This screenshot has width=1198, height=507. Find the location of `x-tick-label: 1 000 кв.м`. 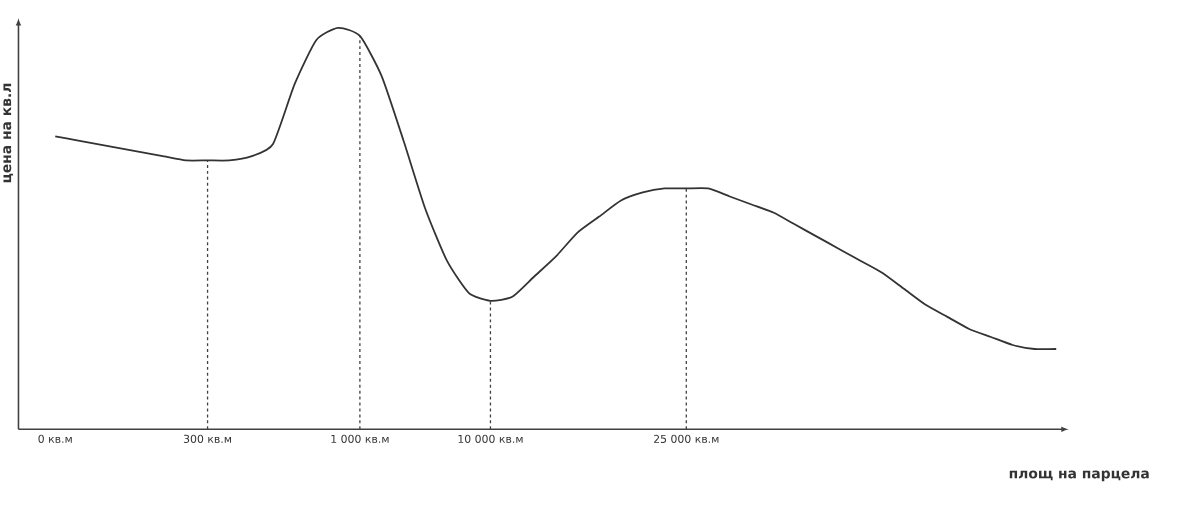

x-tick-label: 1 000 кв.м is located at coordinates (360, 439).